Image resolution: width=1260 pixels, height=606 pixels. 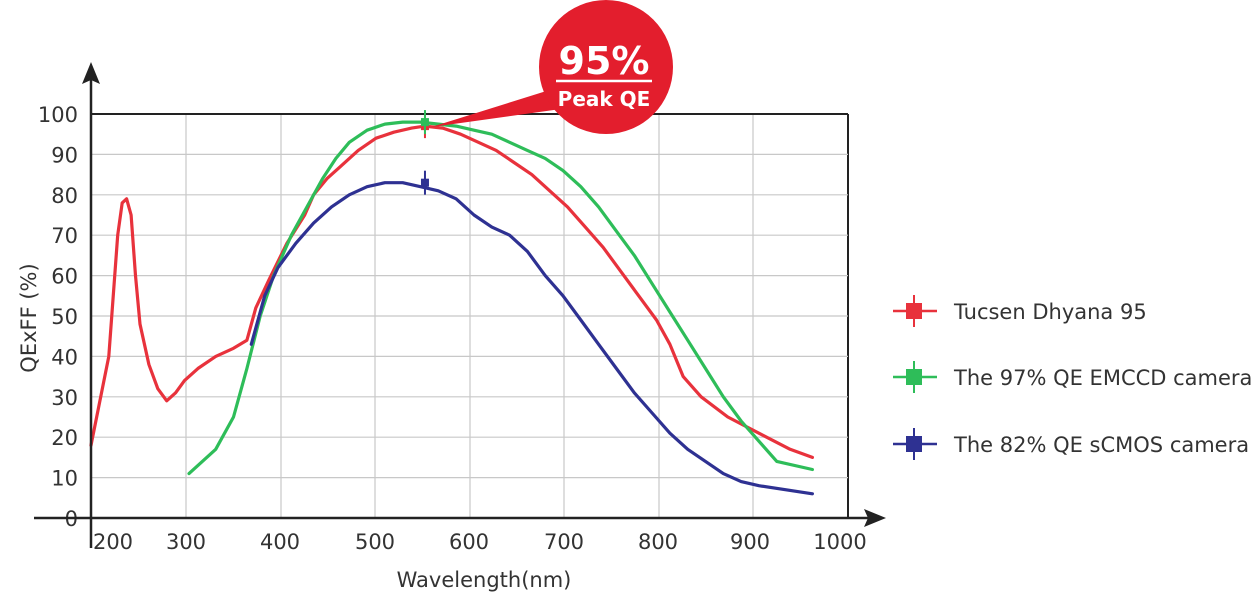 I want to click on x-tick-label: 600, so click(x=469, y=542).